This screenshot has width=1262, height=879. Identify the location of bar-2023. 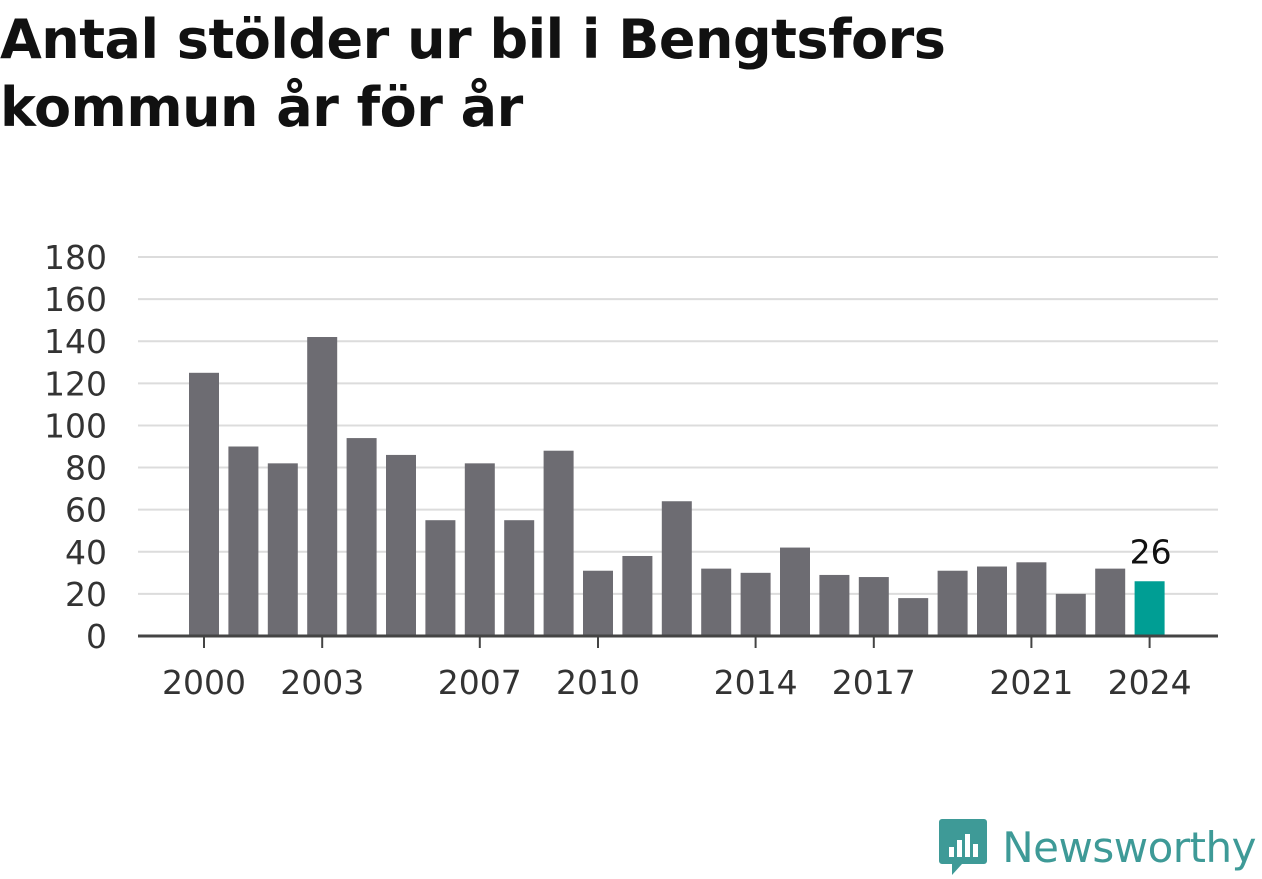
(1110, 602).